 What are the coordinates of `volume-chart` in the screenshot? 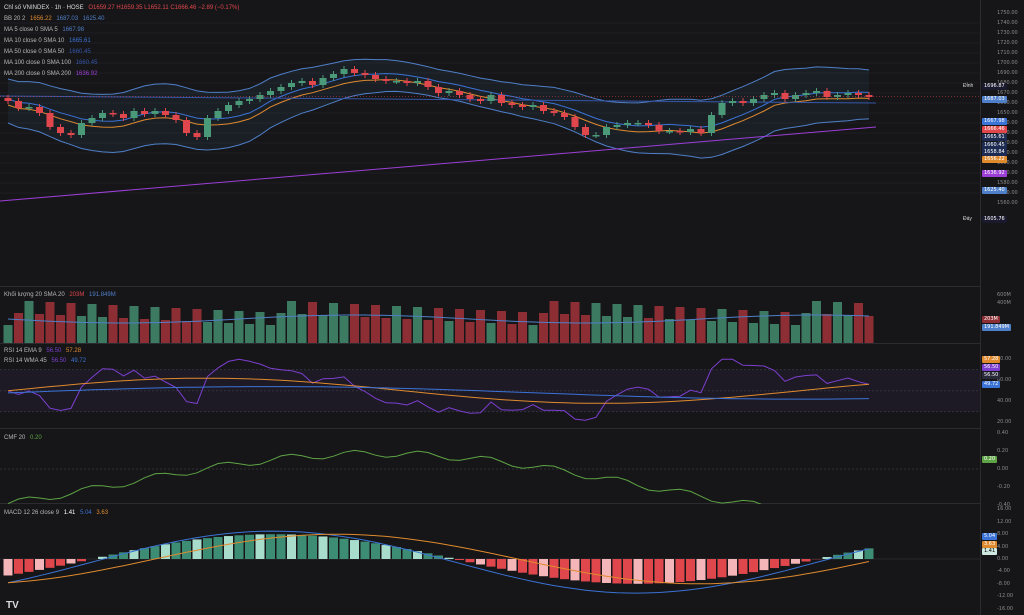 It's located at (490, 315).